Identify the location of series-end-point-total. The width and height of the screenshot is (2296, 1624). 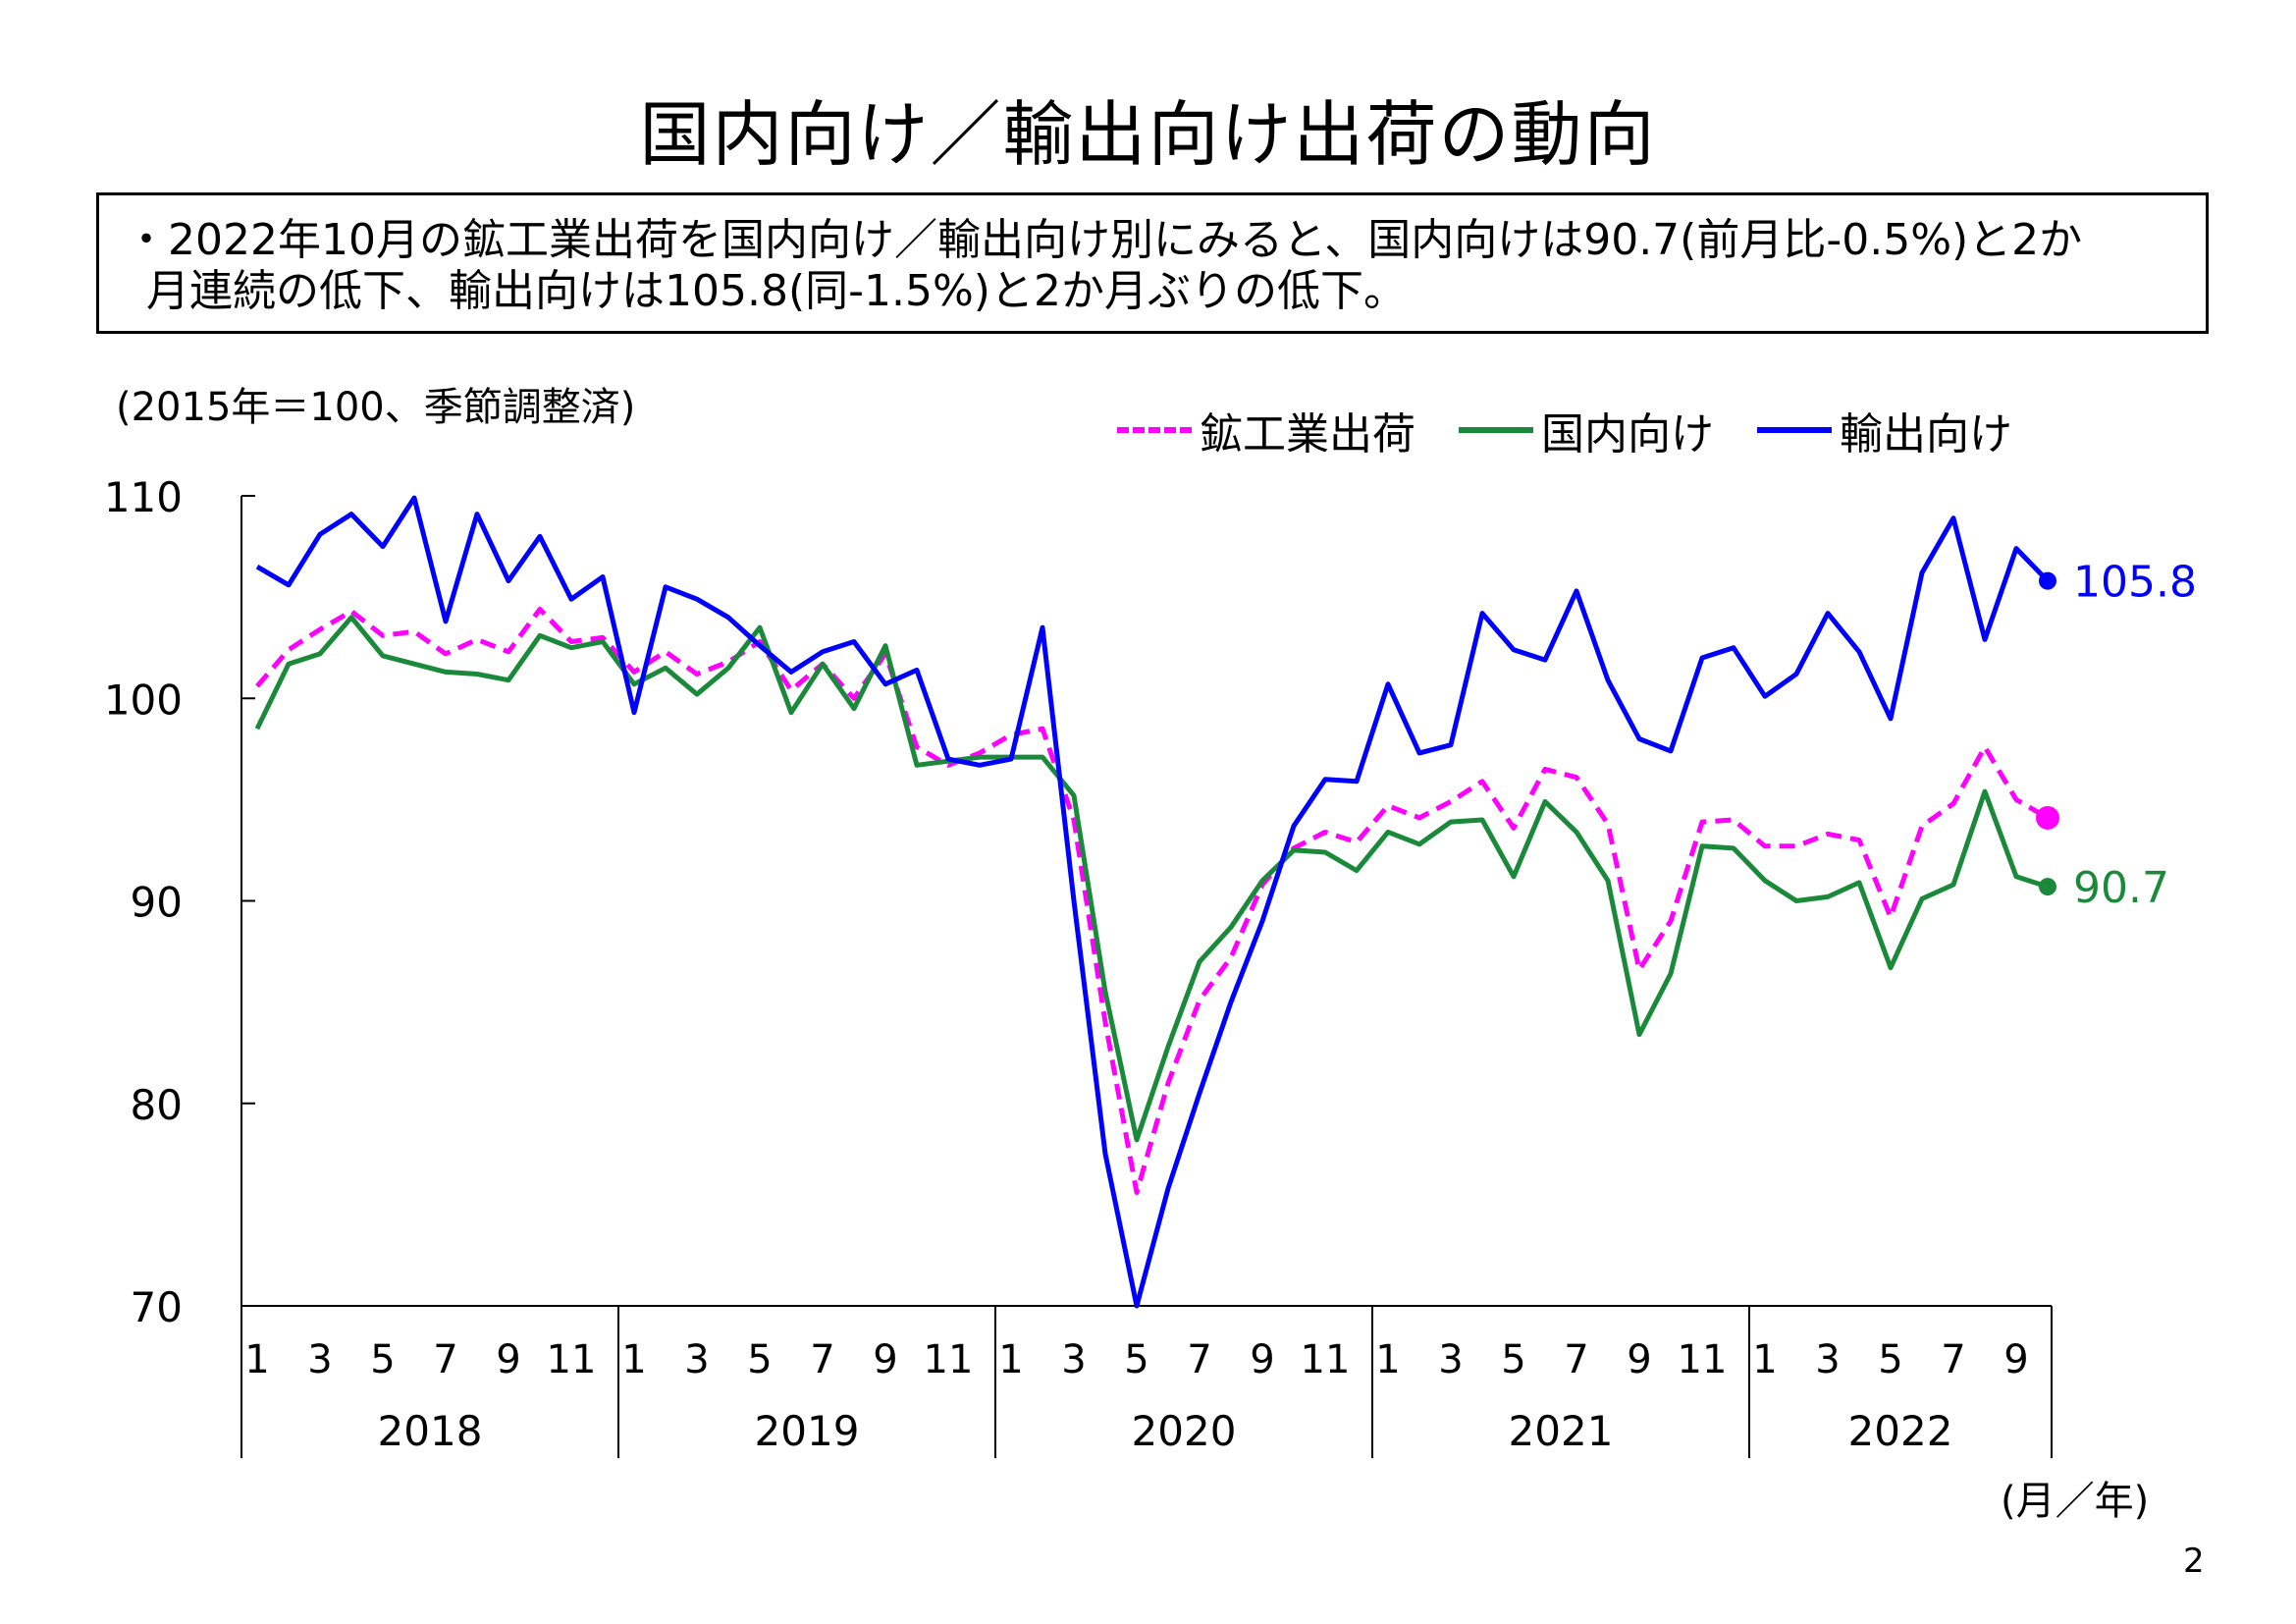
(2048, 817).